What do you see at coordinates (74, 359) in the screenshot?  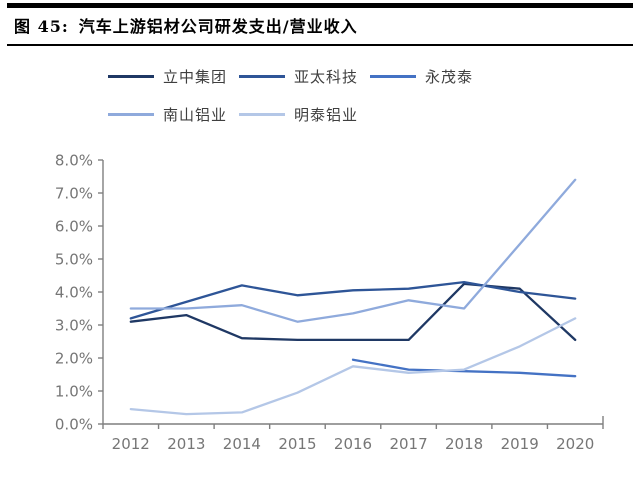 I see `y-tick-label: 2.0%` at bounding box center [74, 359].